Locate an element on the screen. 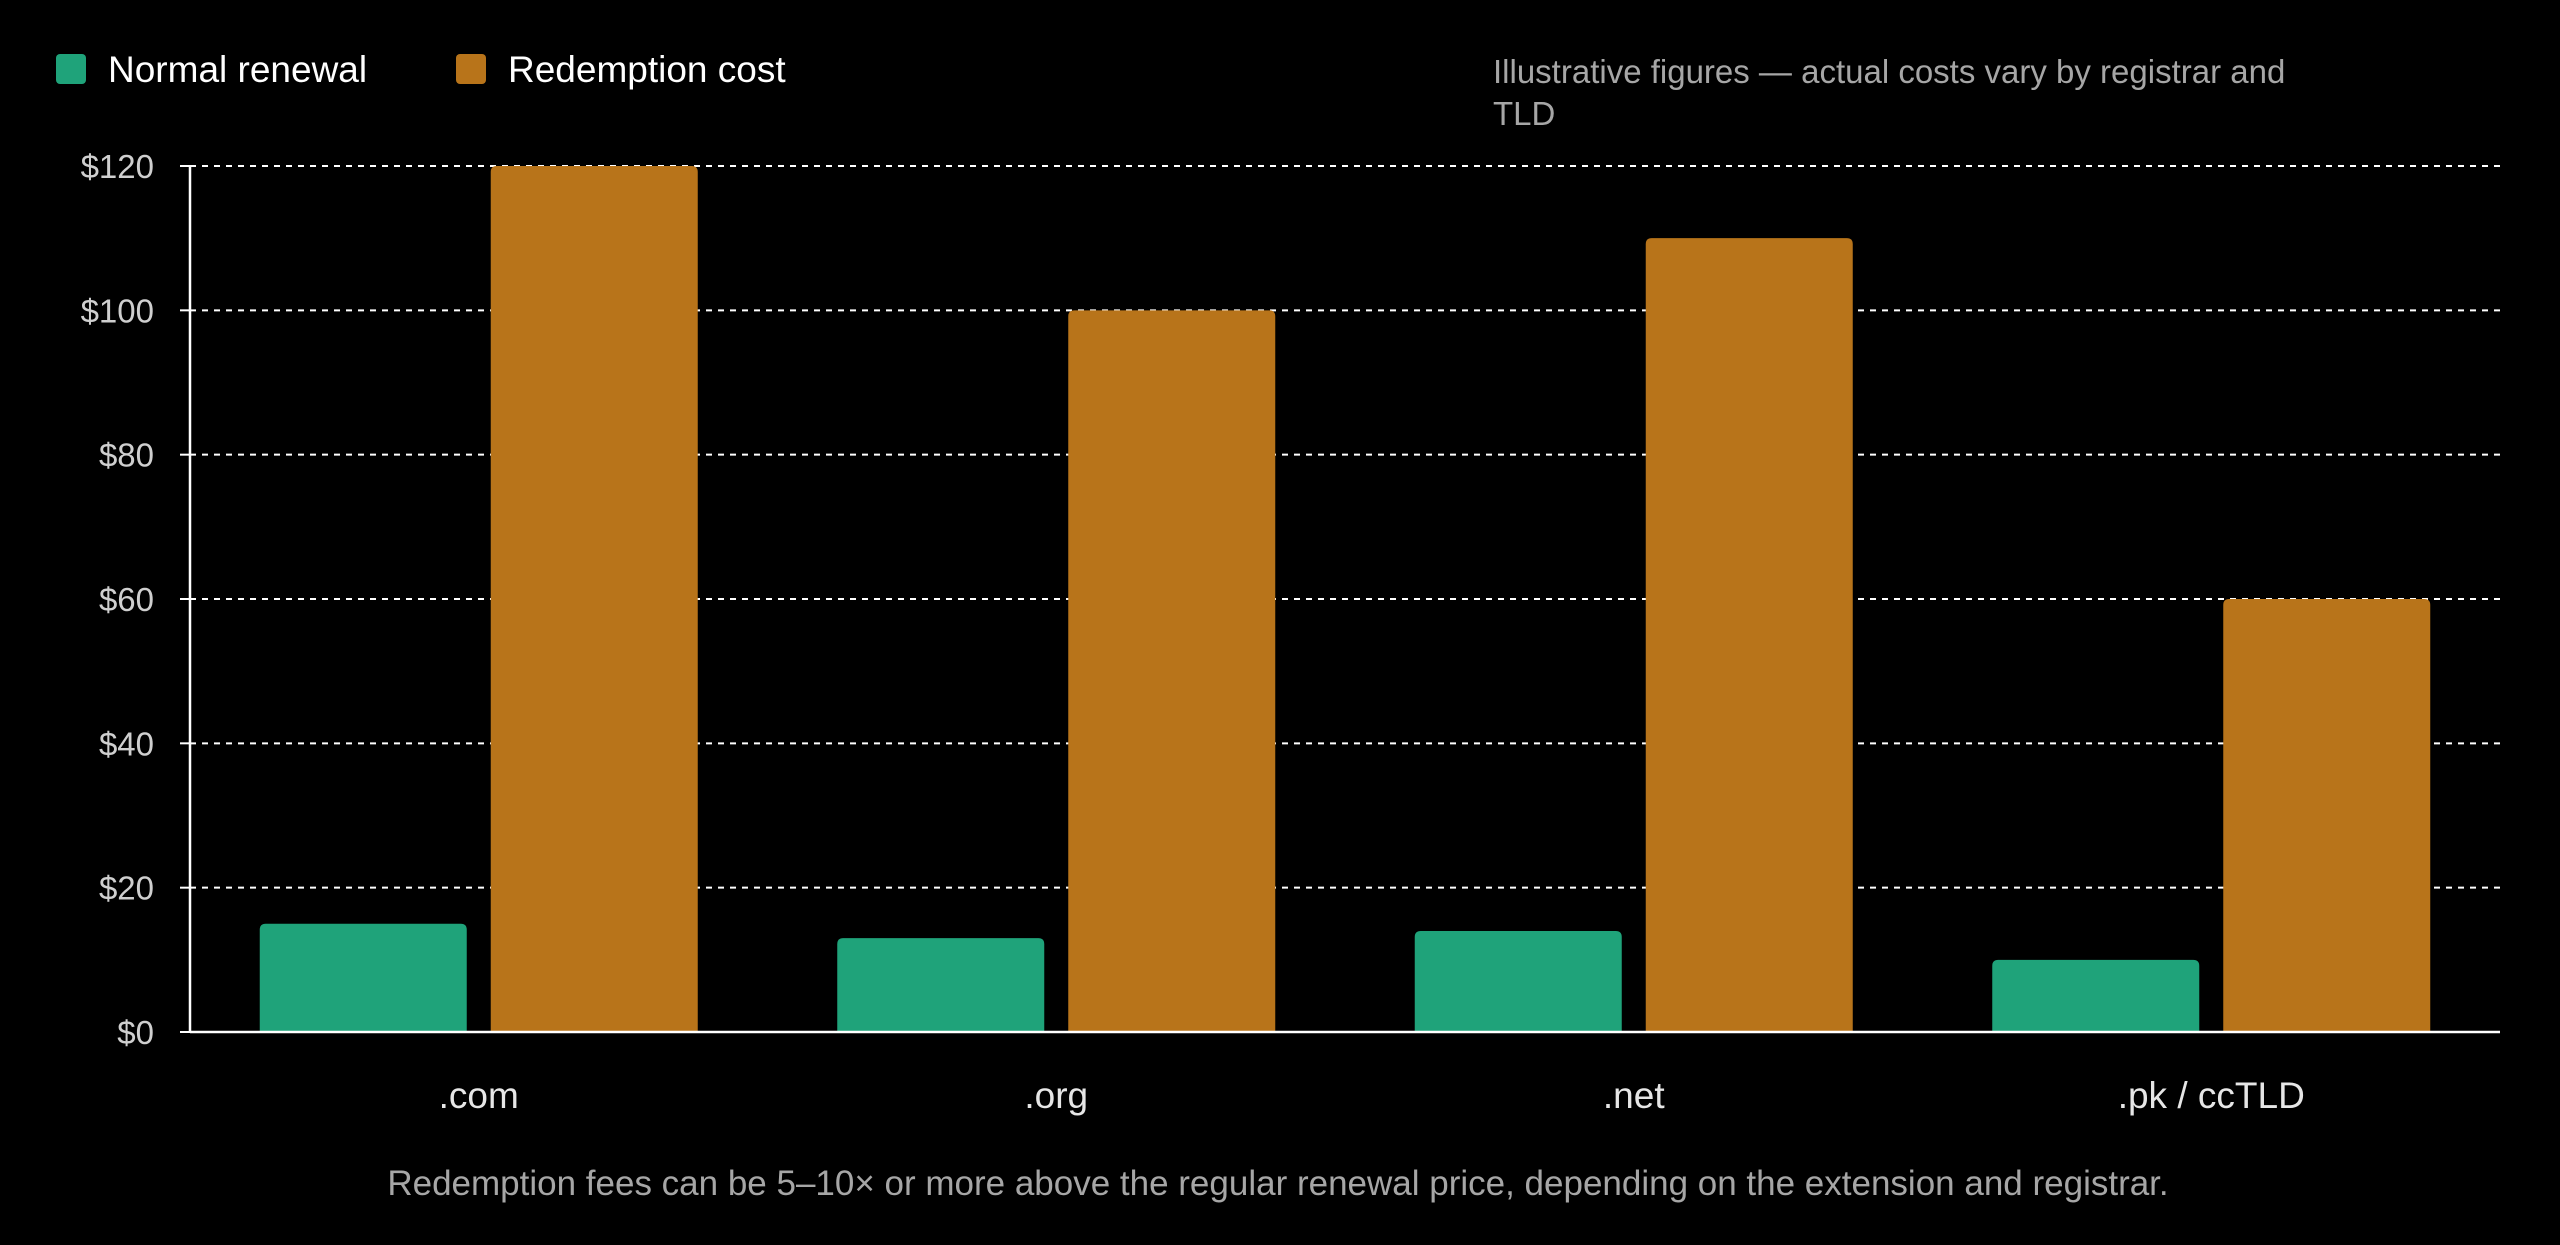 Image resolution: width=2560 pixels, height=1245 pixels. x-tick-label: .org is located at coordinates (1056, 1095).